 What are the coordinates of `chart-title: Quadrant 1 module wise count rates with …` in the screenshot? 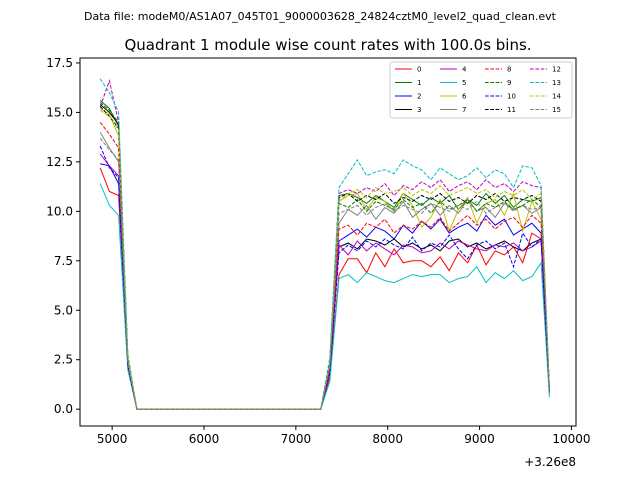 It's located at (327, 45).